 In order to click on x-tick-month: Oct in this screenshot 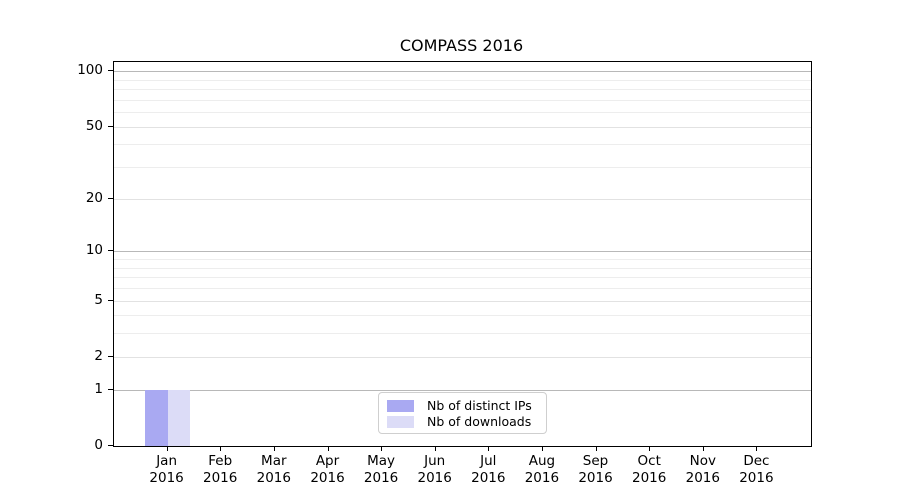, I will do `click(649, 461)`.